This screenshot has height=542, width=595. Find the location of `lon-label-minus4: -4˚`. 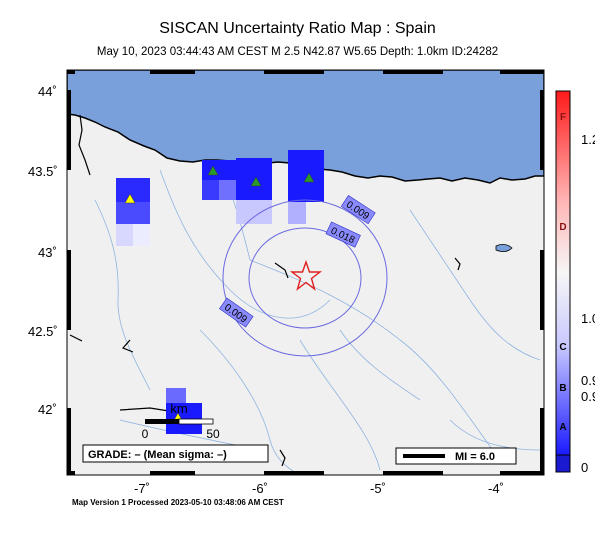

lon-label-minus4: -4˚ is located at coordinates (496, 488).